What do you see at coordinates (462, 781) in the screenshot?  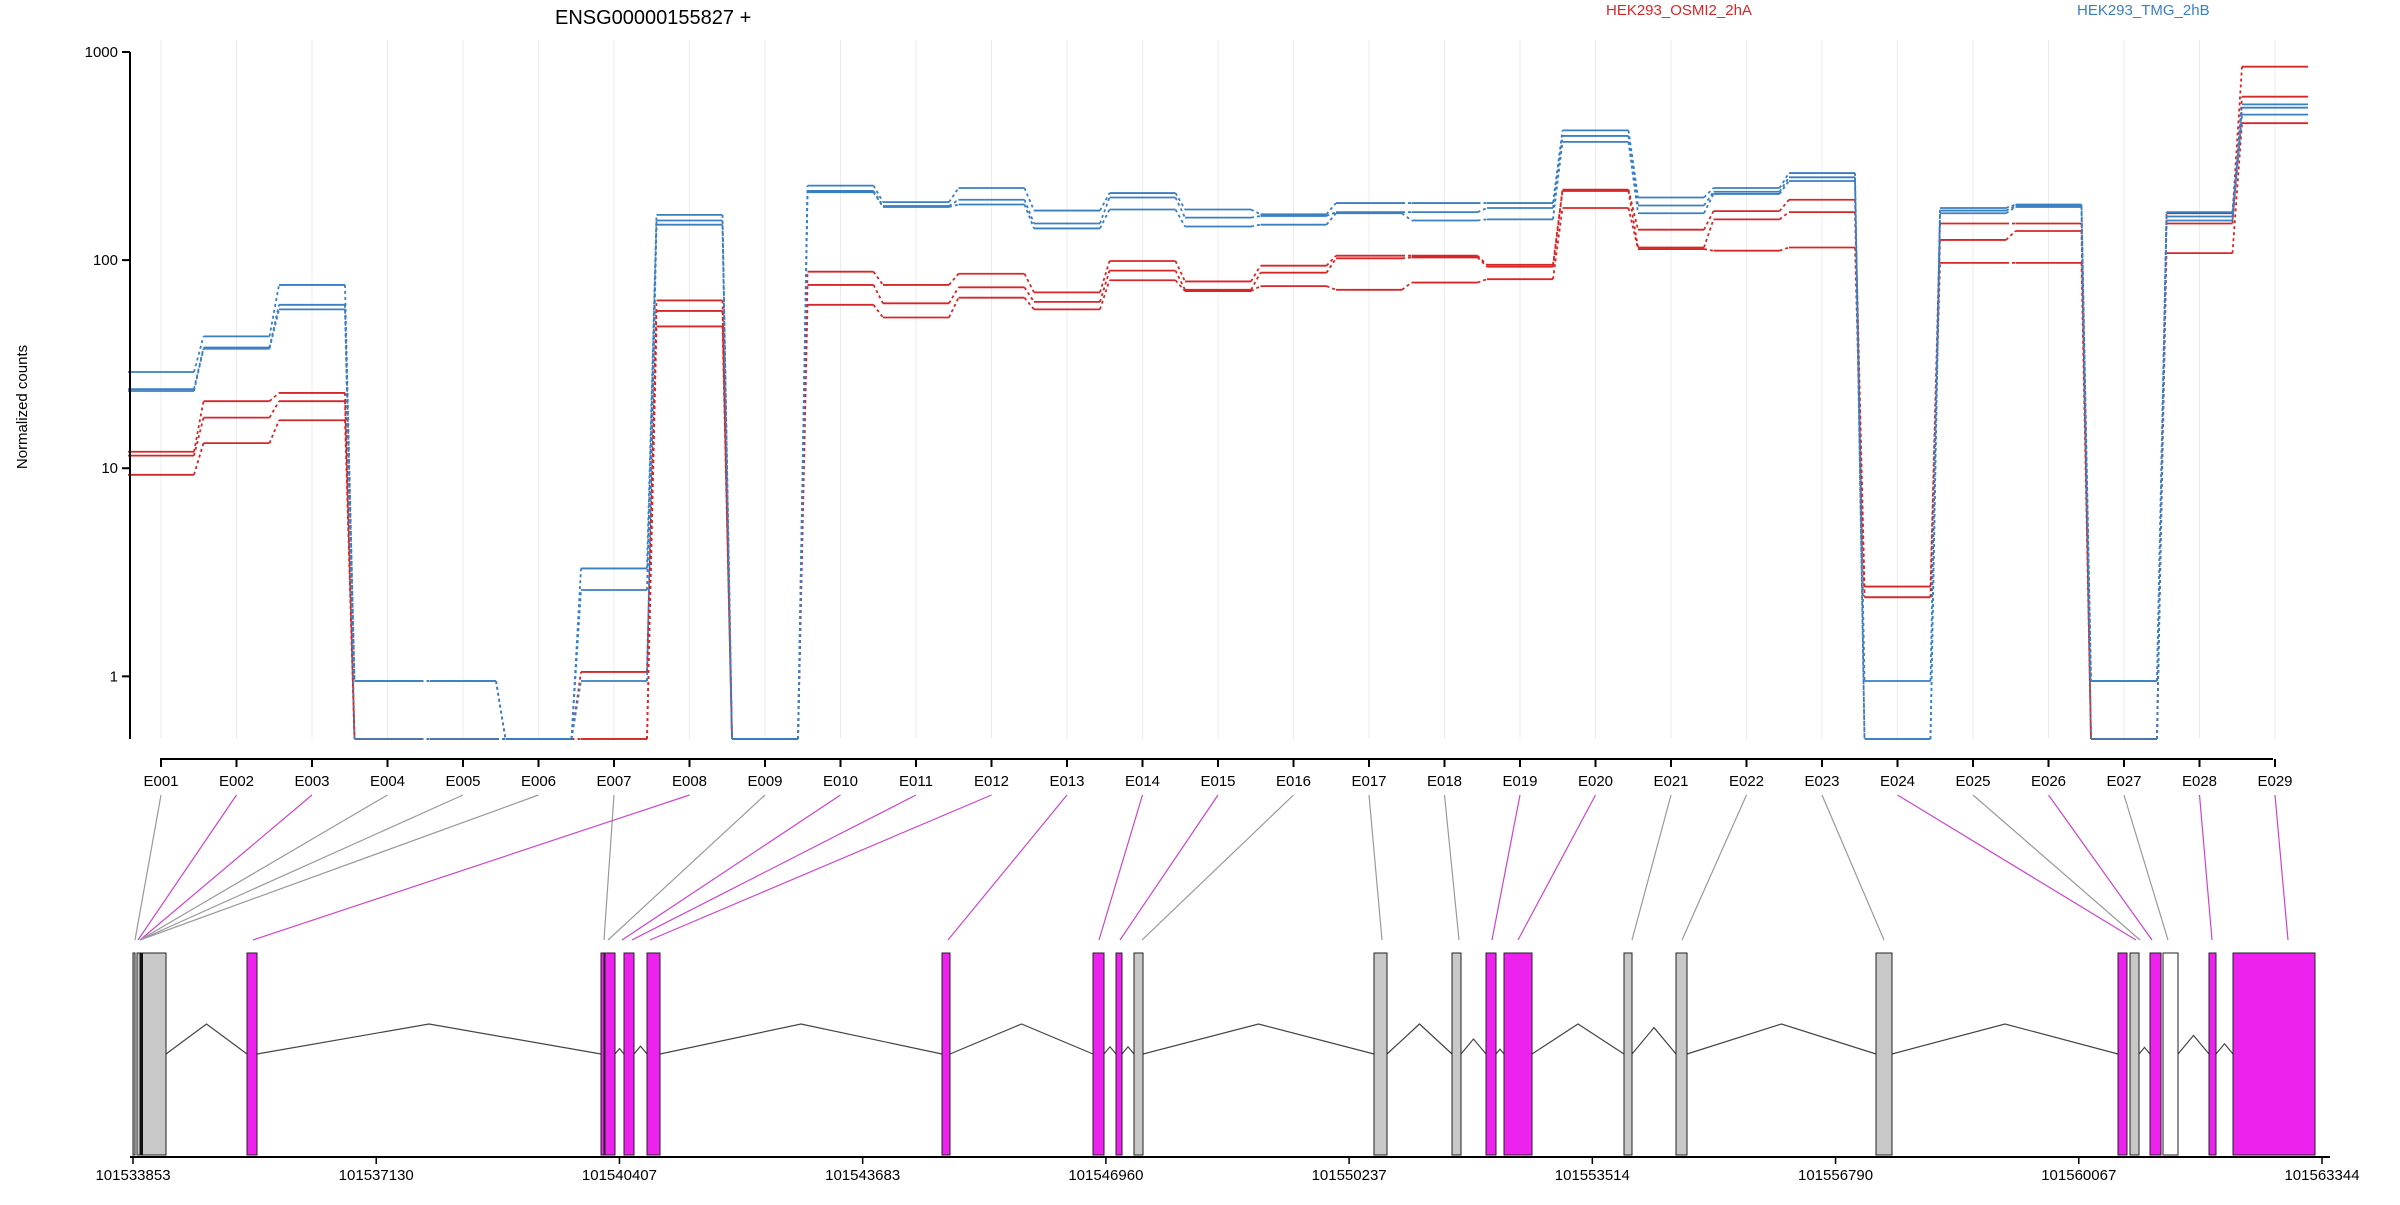 I see `x-tick-label: E005` at bounding box center [462, 781].